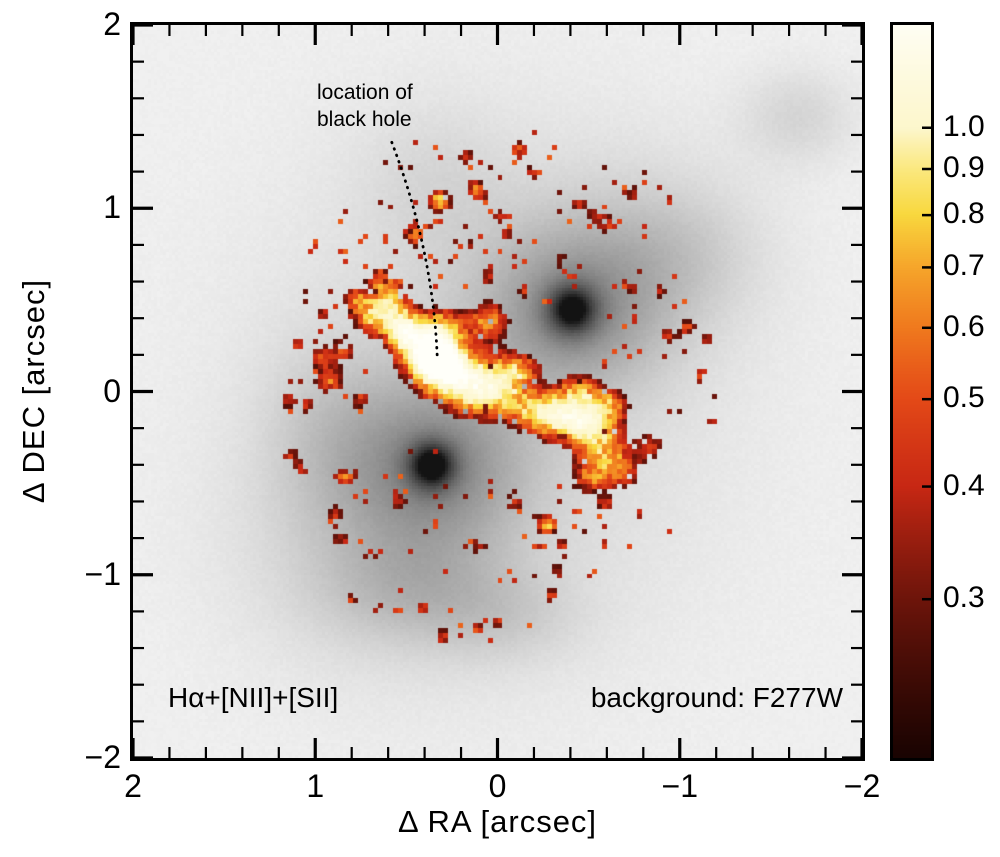 This screenshot has height=857, width=1000. What do you see at coordinates (964, 398) in the screenshot?
I see `colorbar-tick-label: 0.5` at bounding box center [964, 398].